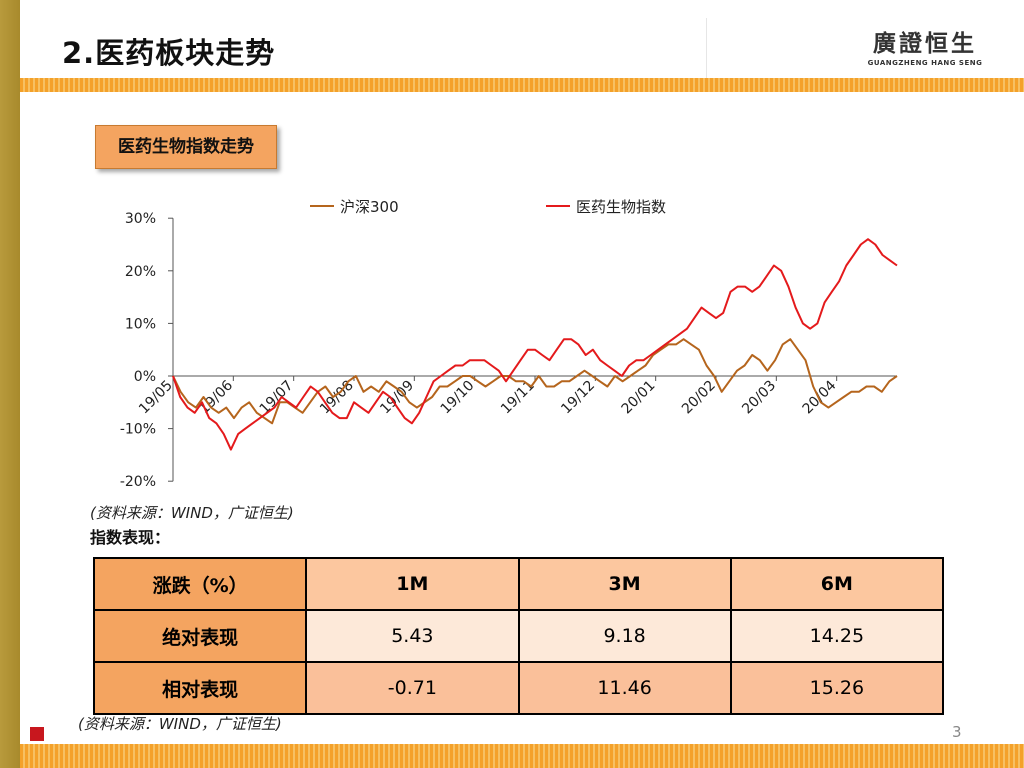 This screenshot has width=1024, height=768. What do you see at coordinates (140, 324) in the screenshot?
I see `y-tick-label: 10%` at bounding box center [140, 324].